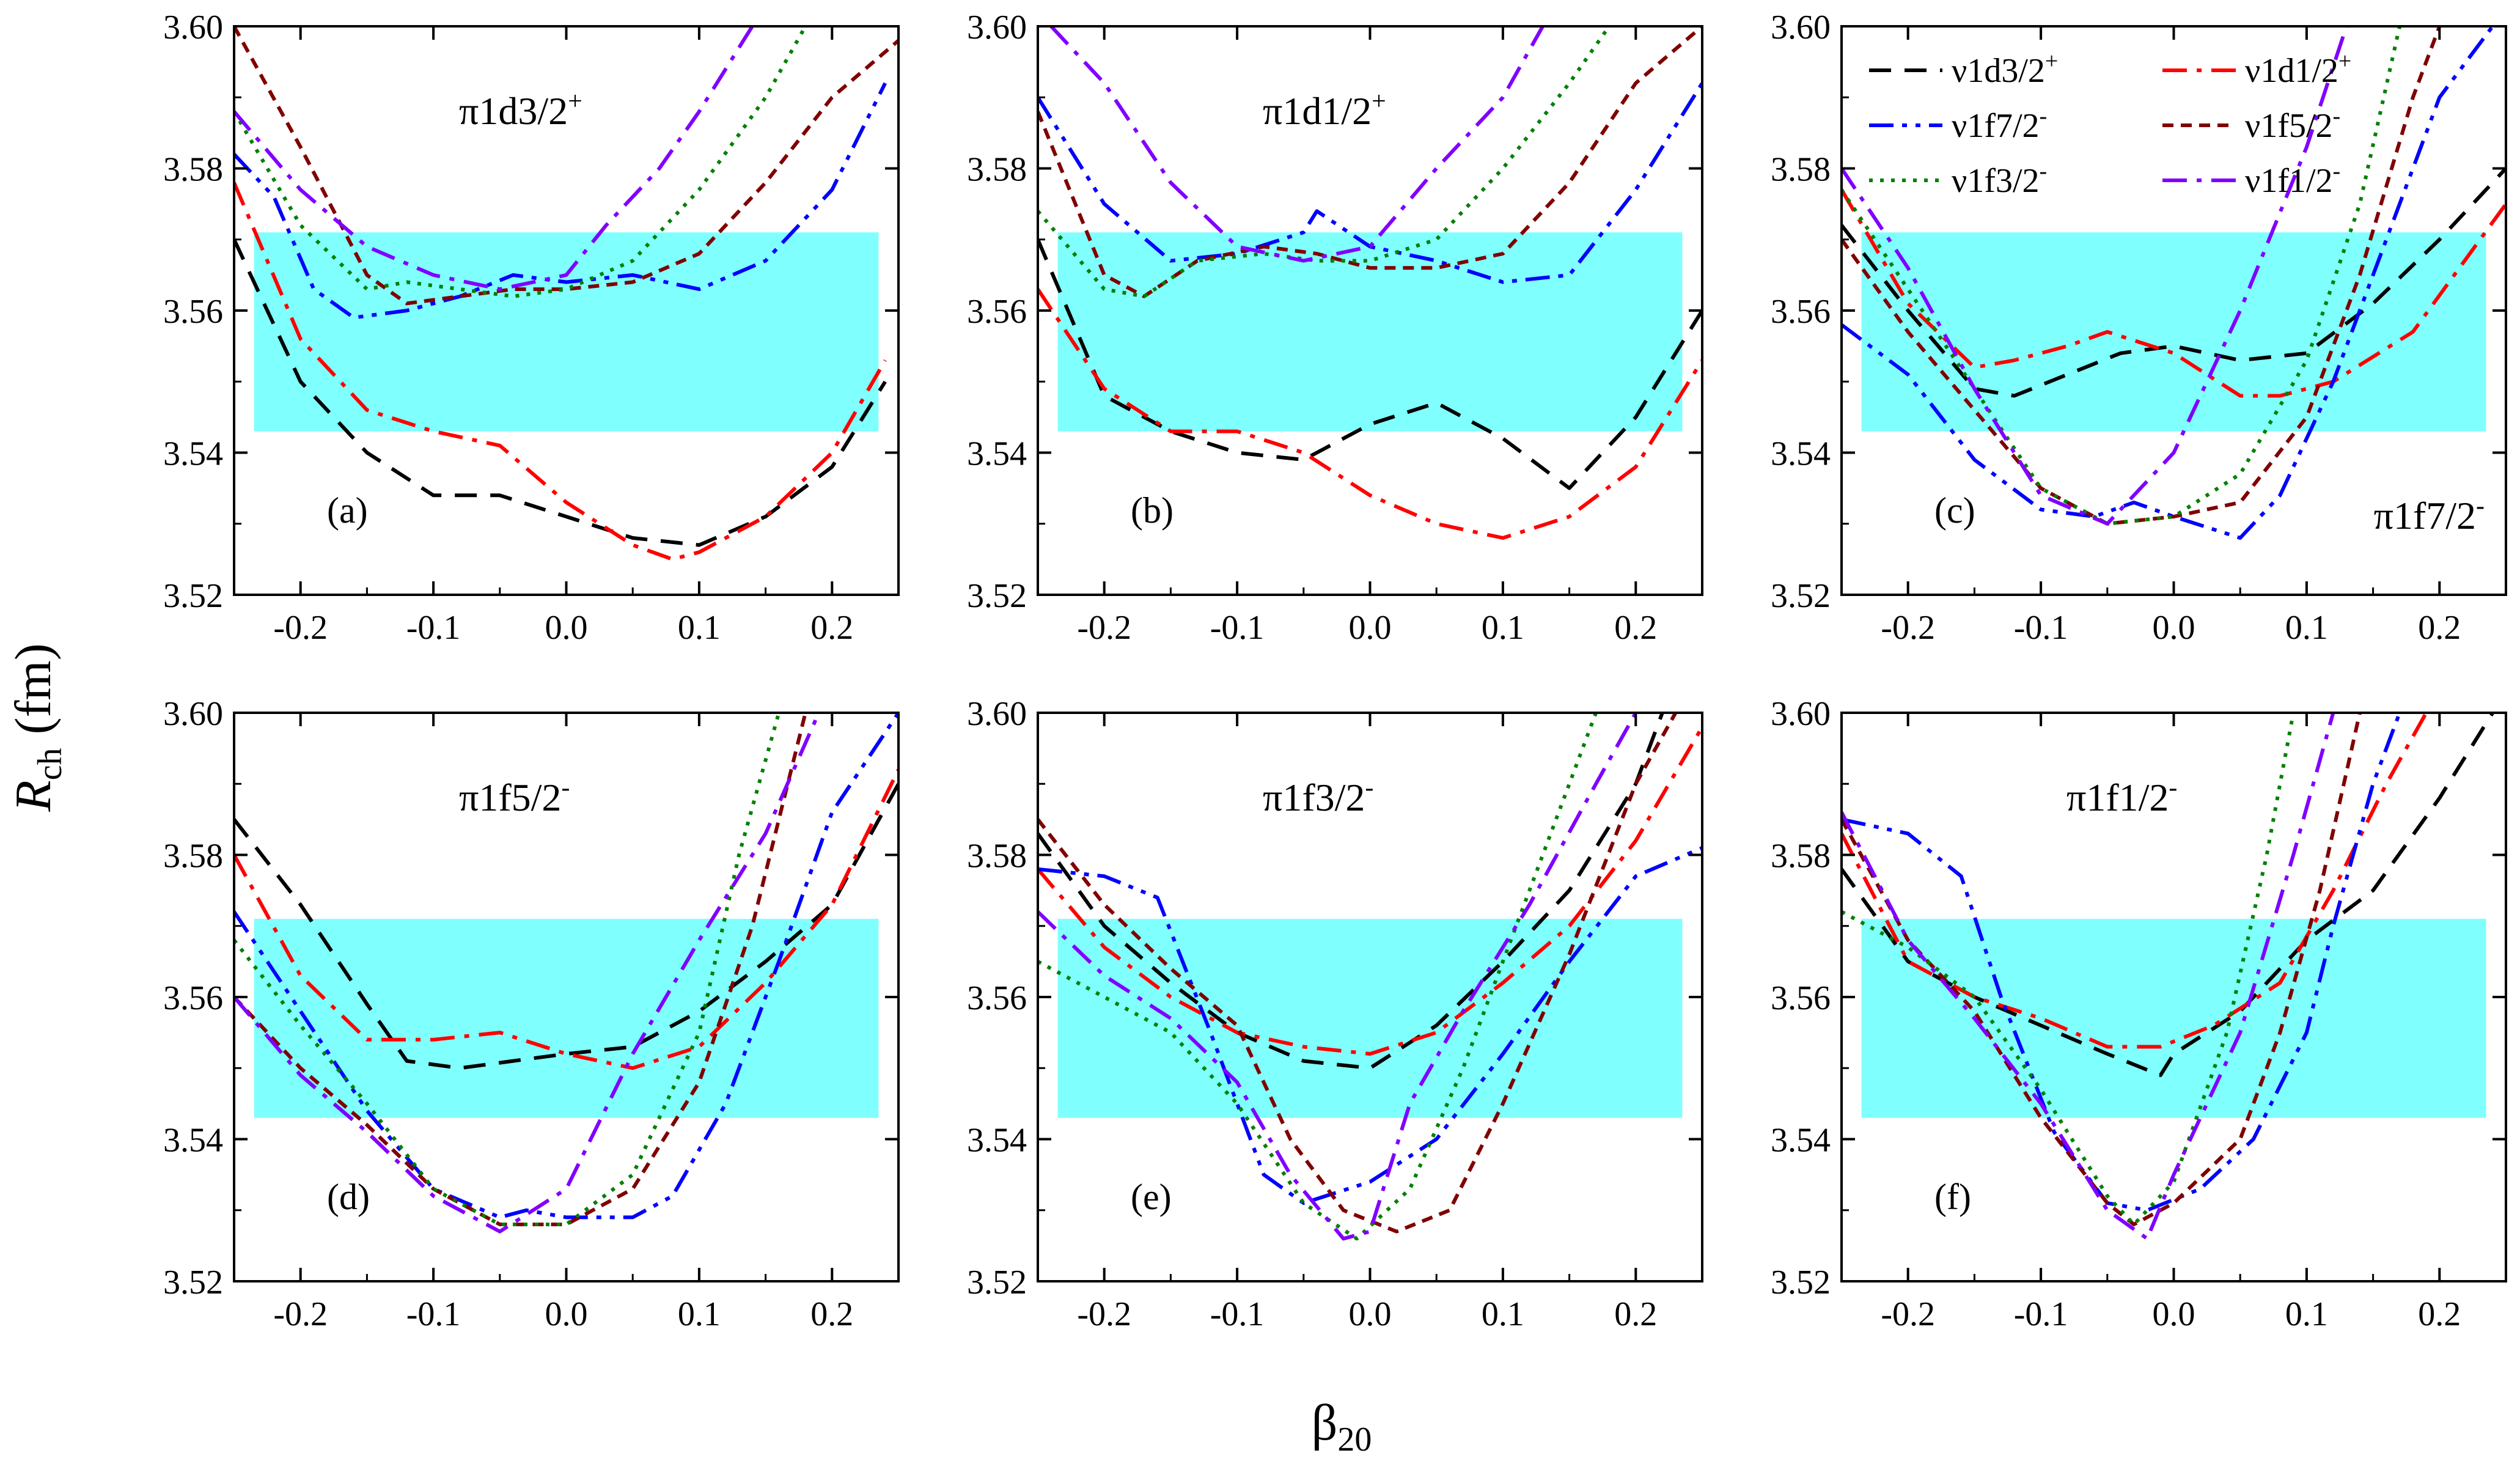  What do you see at coordinates (348, 1197) in the screenshot?
I see `panel-tag: (d)` at bounding box center [348, 1197].